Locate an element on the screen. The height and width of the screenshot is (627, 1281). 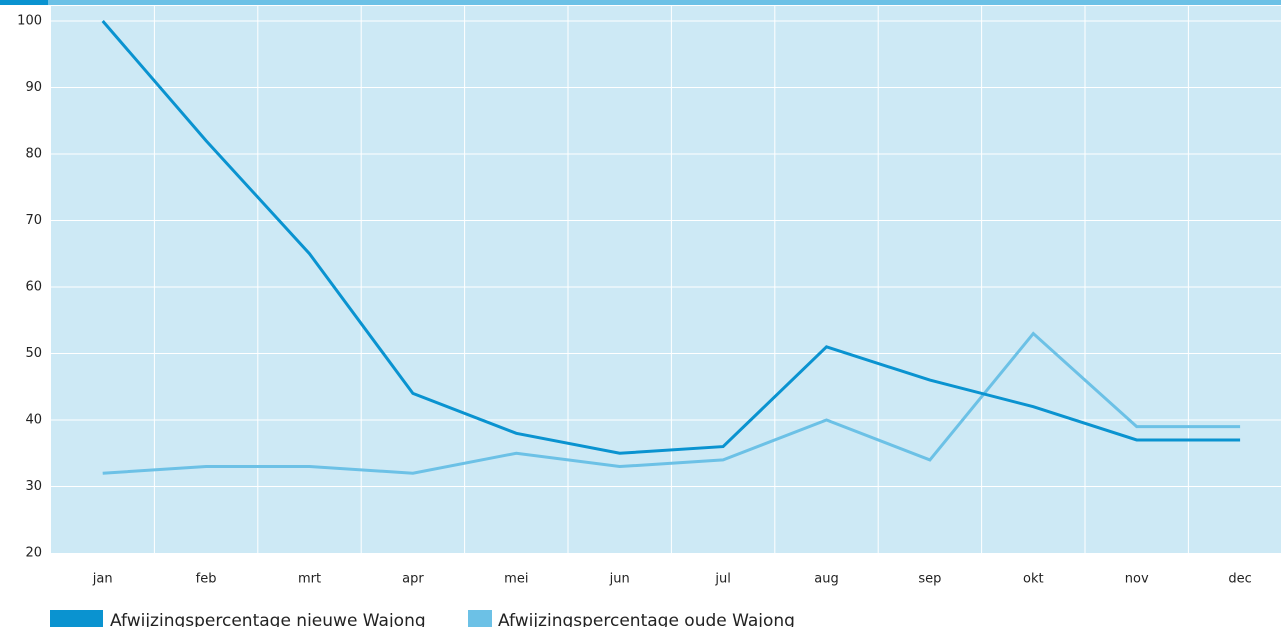
x-tick-label: jul is located at coordinates (722, 579).